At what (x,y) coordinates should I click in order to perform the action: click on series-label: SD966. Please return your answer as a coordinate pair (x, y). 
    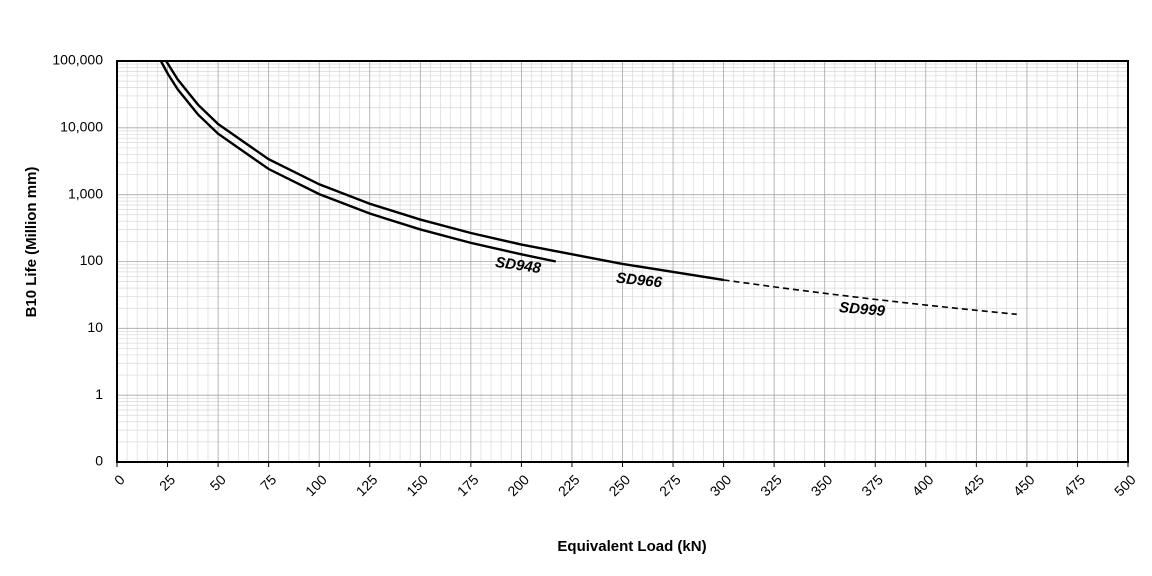
    Looking at the image, I should click on (639, 281).